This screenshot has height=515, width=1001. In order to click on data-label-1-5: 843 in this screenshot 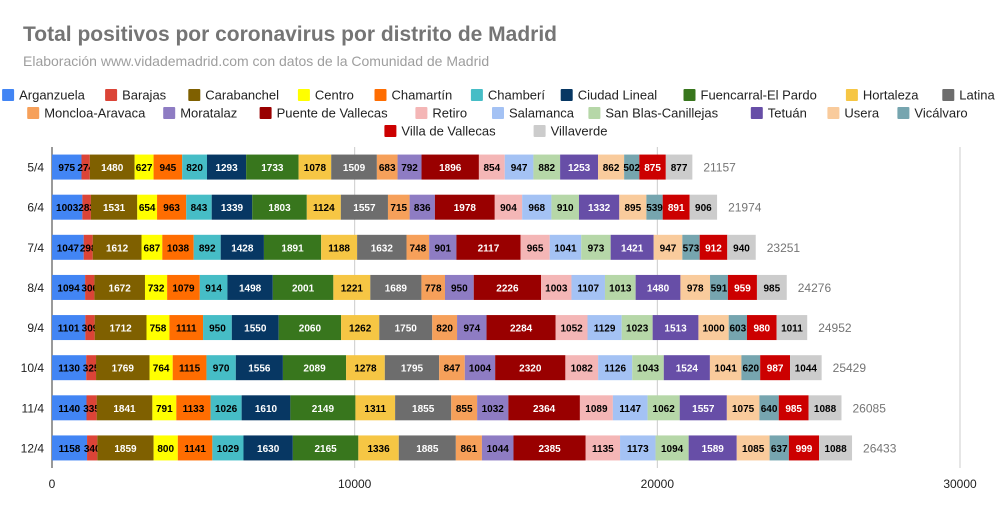, I will do `click(199, 208)`.